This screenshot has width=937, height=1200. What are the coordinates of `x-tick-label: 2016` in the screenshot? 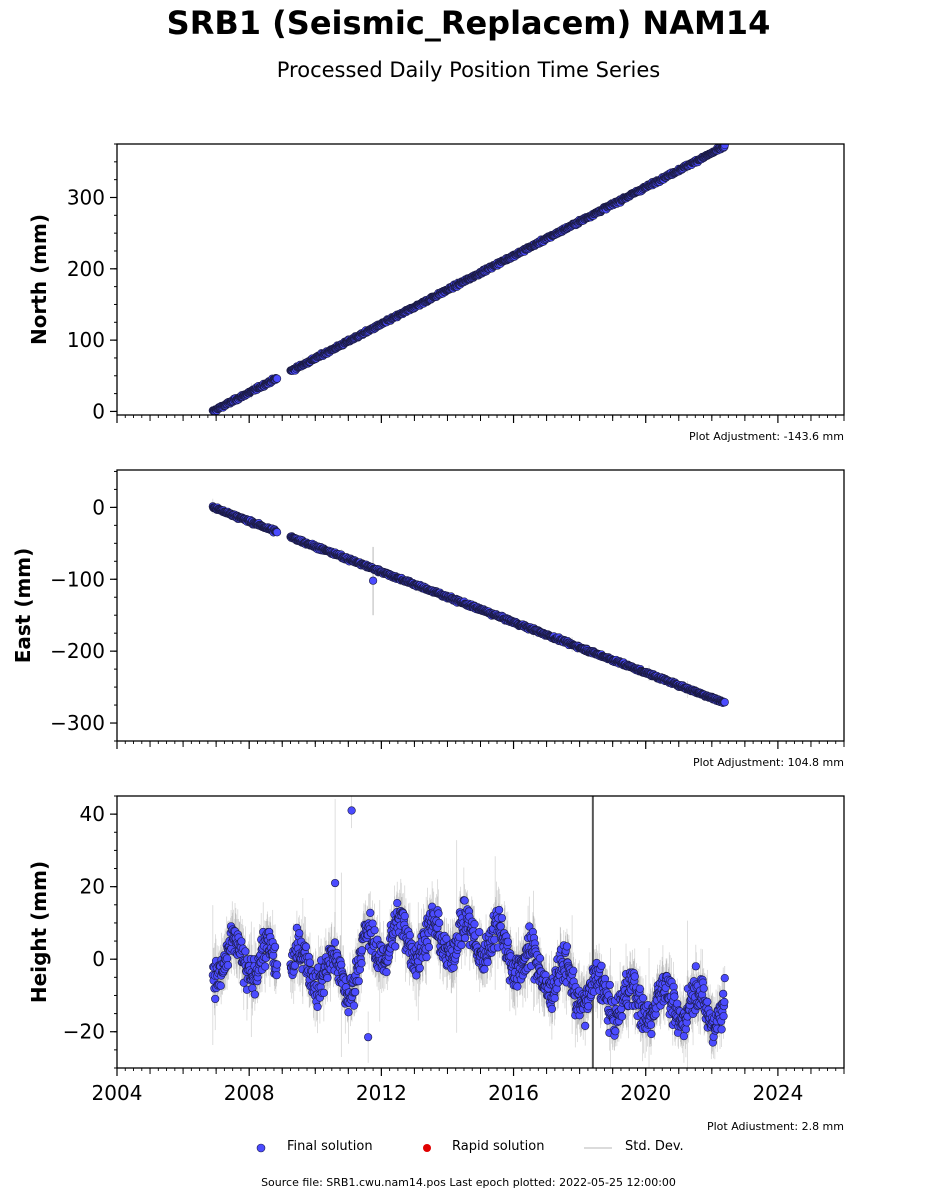 It's located at (513, 1093).